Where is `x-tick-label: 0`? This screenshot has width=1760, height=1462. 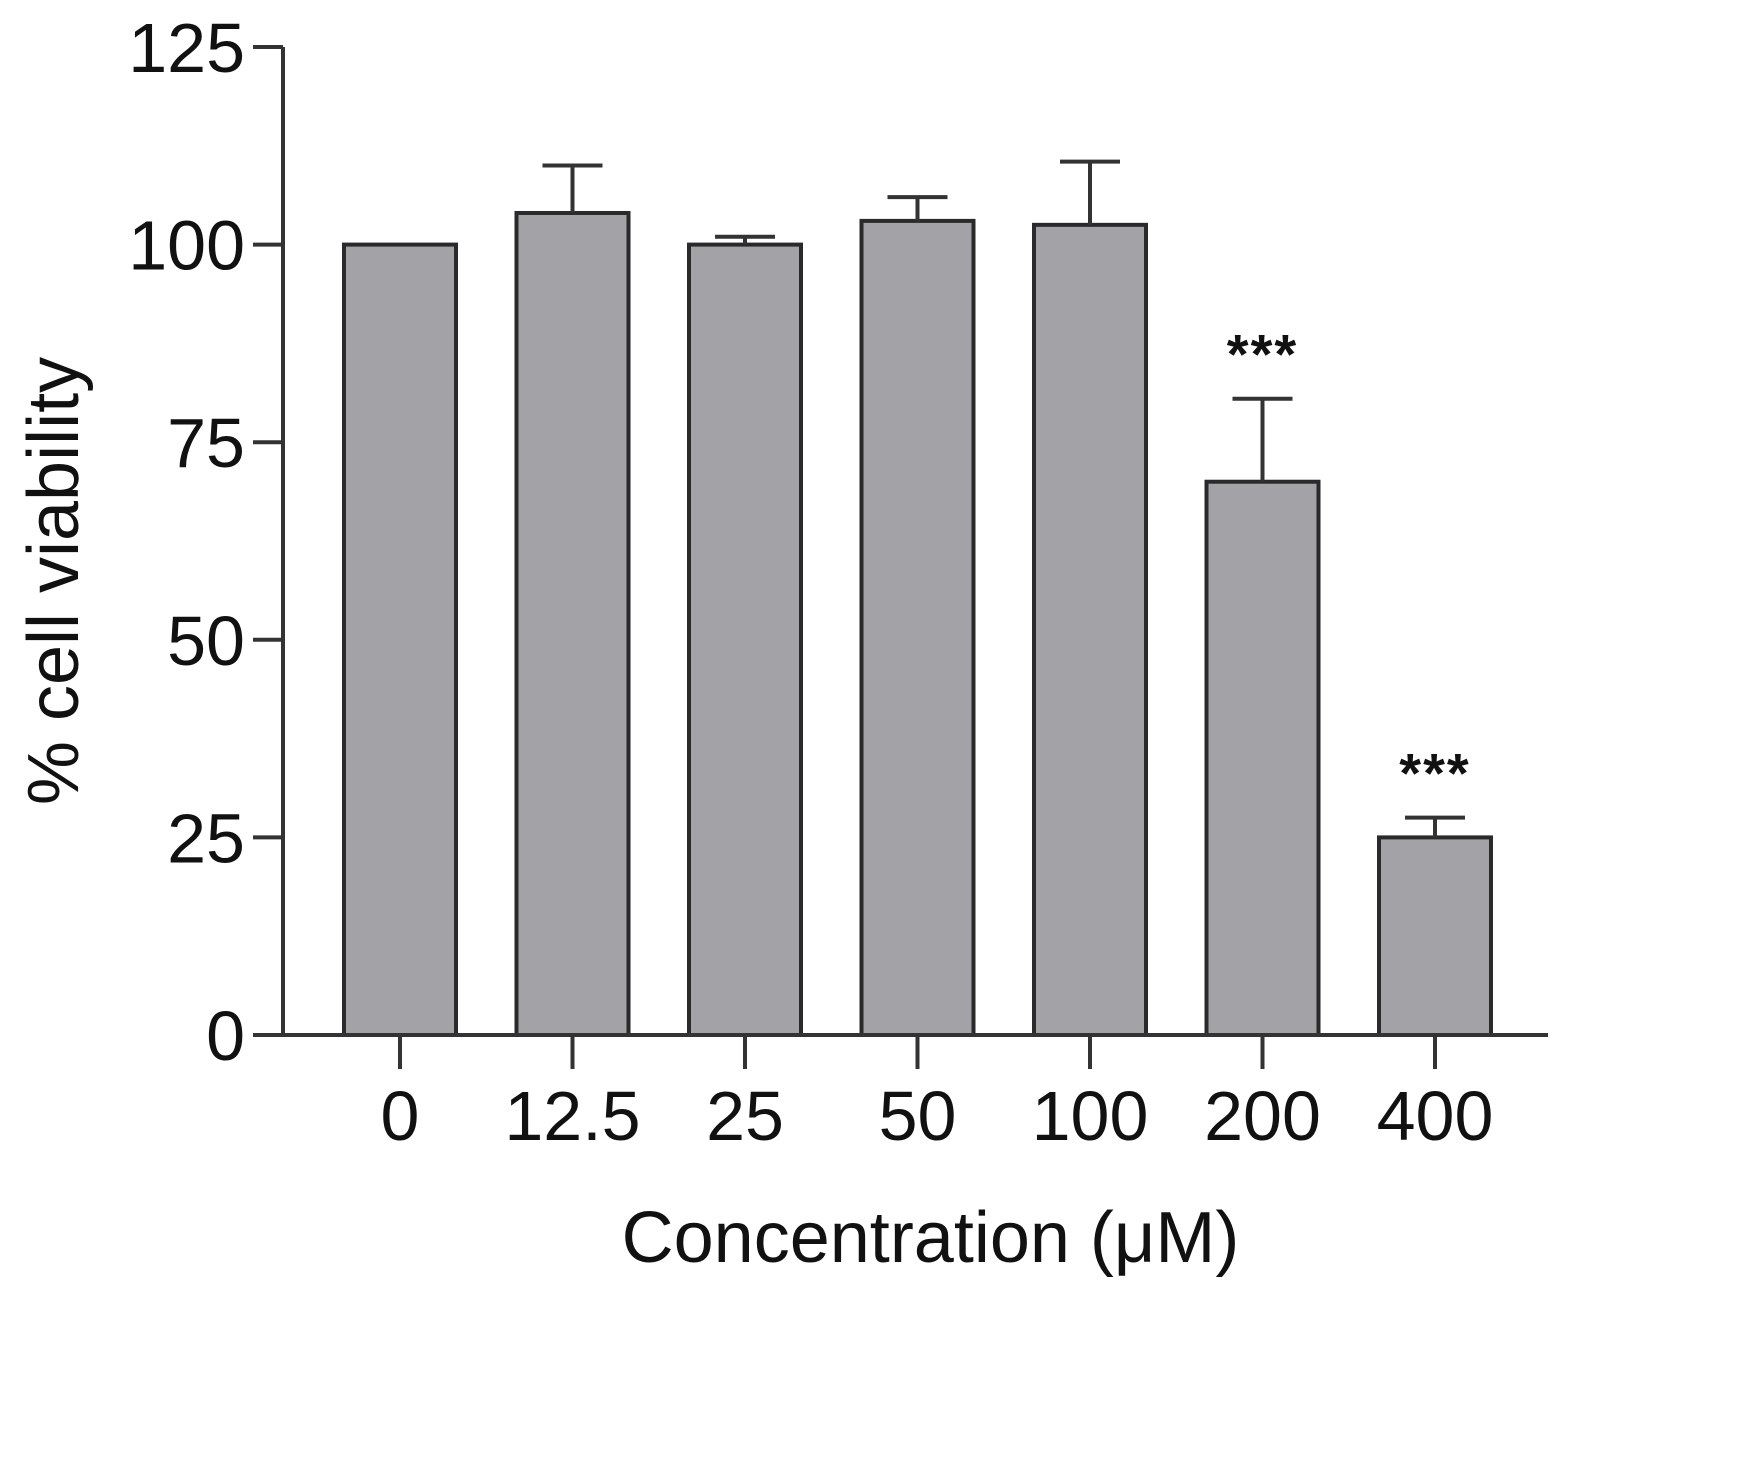 x-tick-label: 0 is located at coordinates (400, 1116).